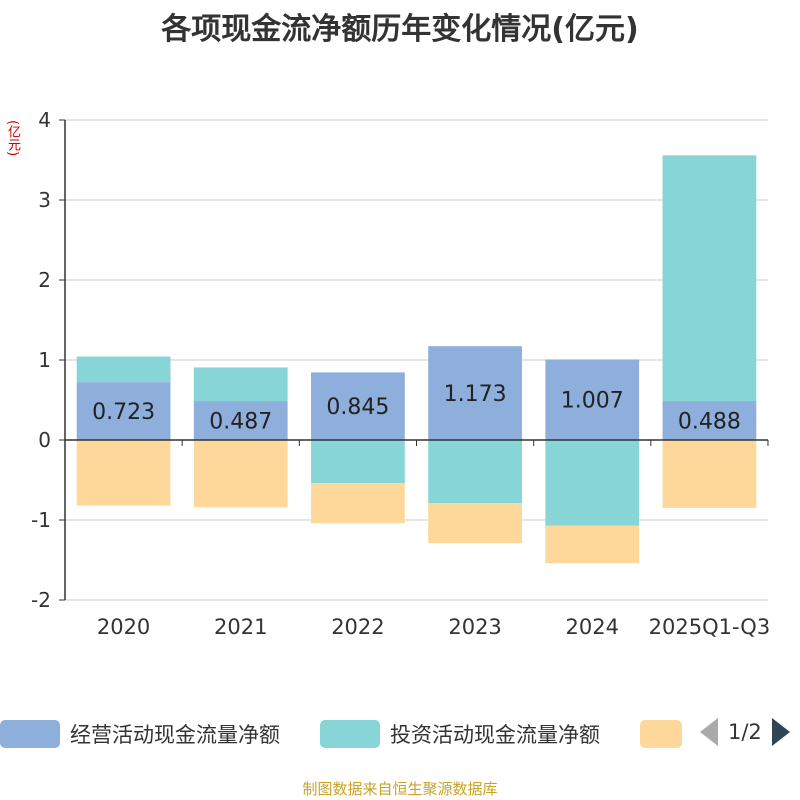  What do you see at coordinates (240, 474) in the screenshot?
I see `bar-2-2021` at bounding box center [240, 474].